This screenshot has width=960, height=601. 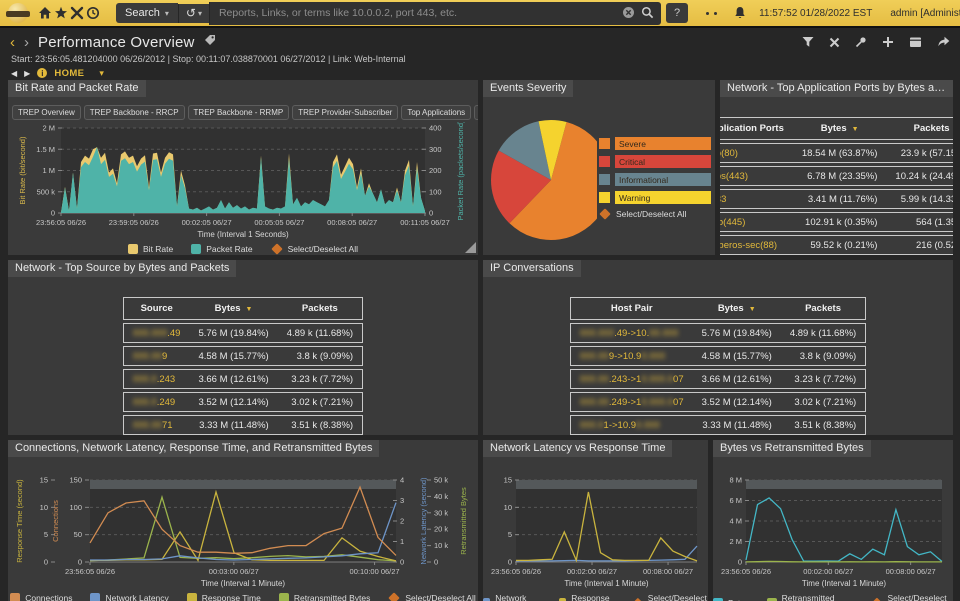 What do you see at coordinates (655, 197) in the screenshot?
I see `legend-item-warning: Warning` at bounding box center [655, 197].